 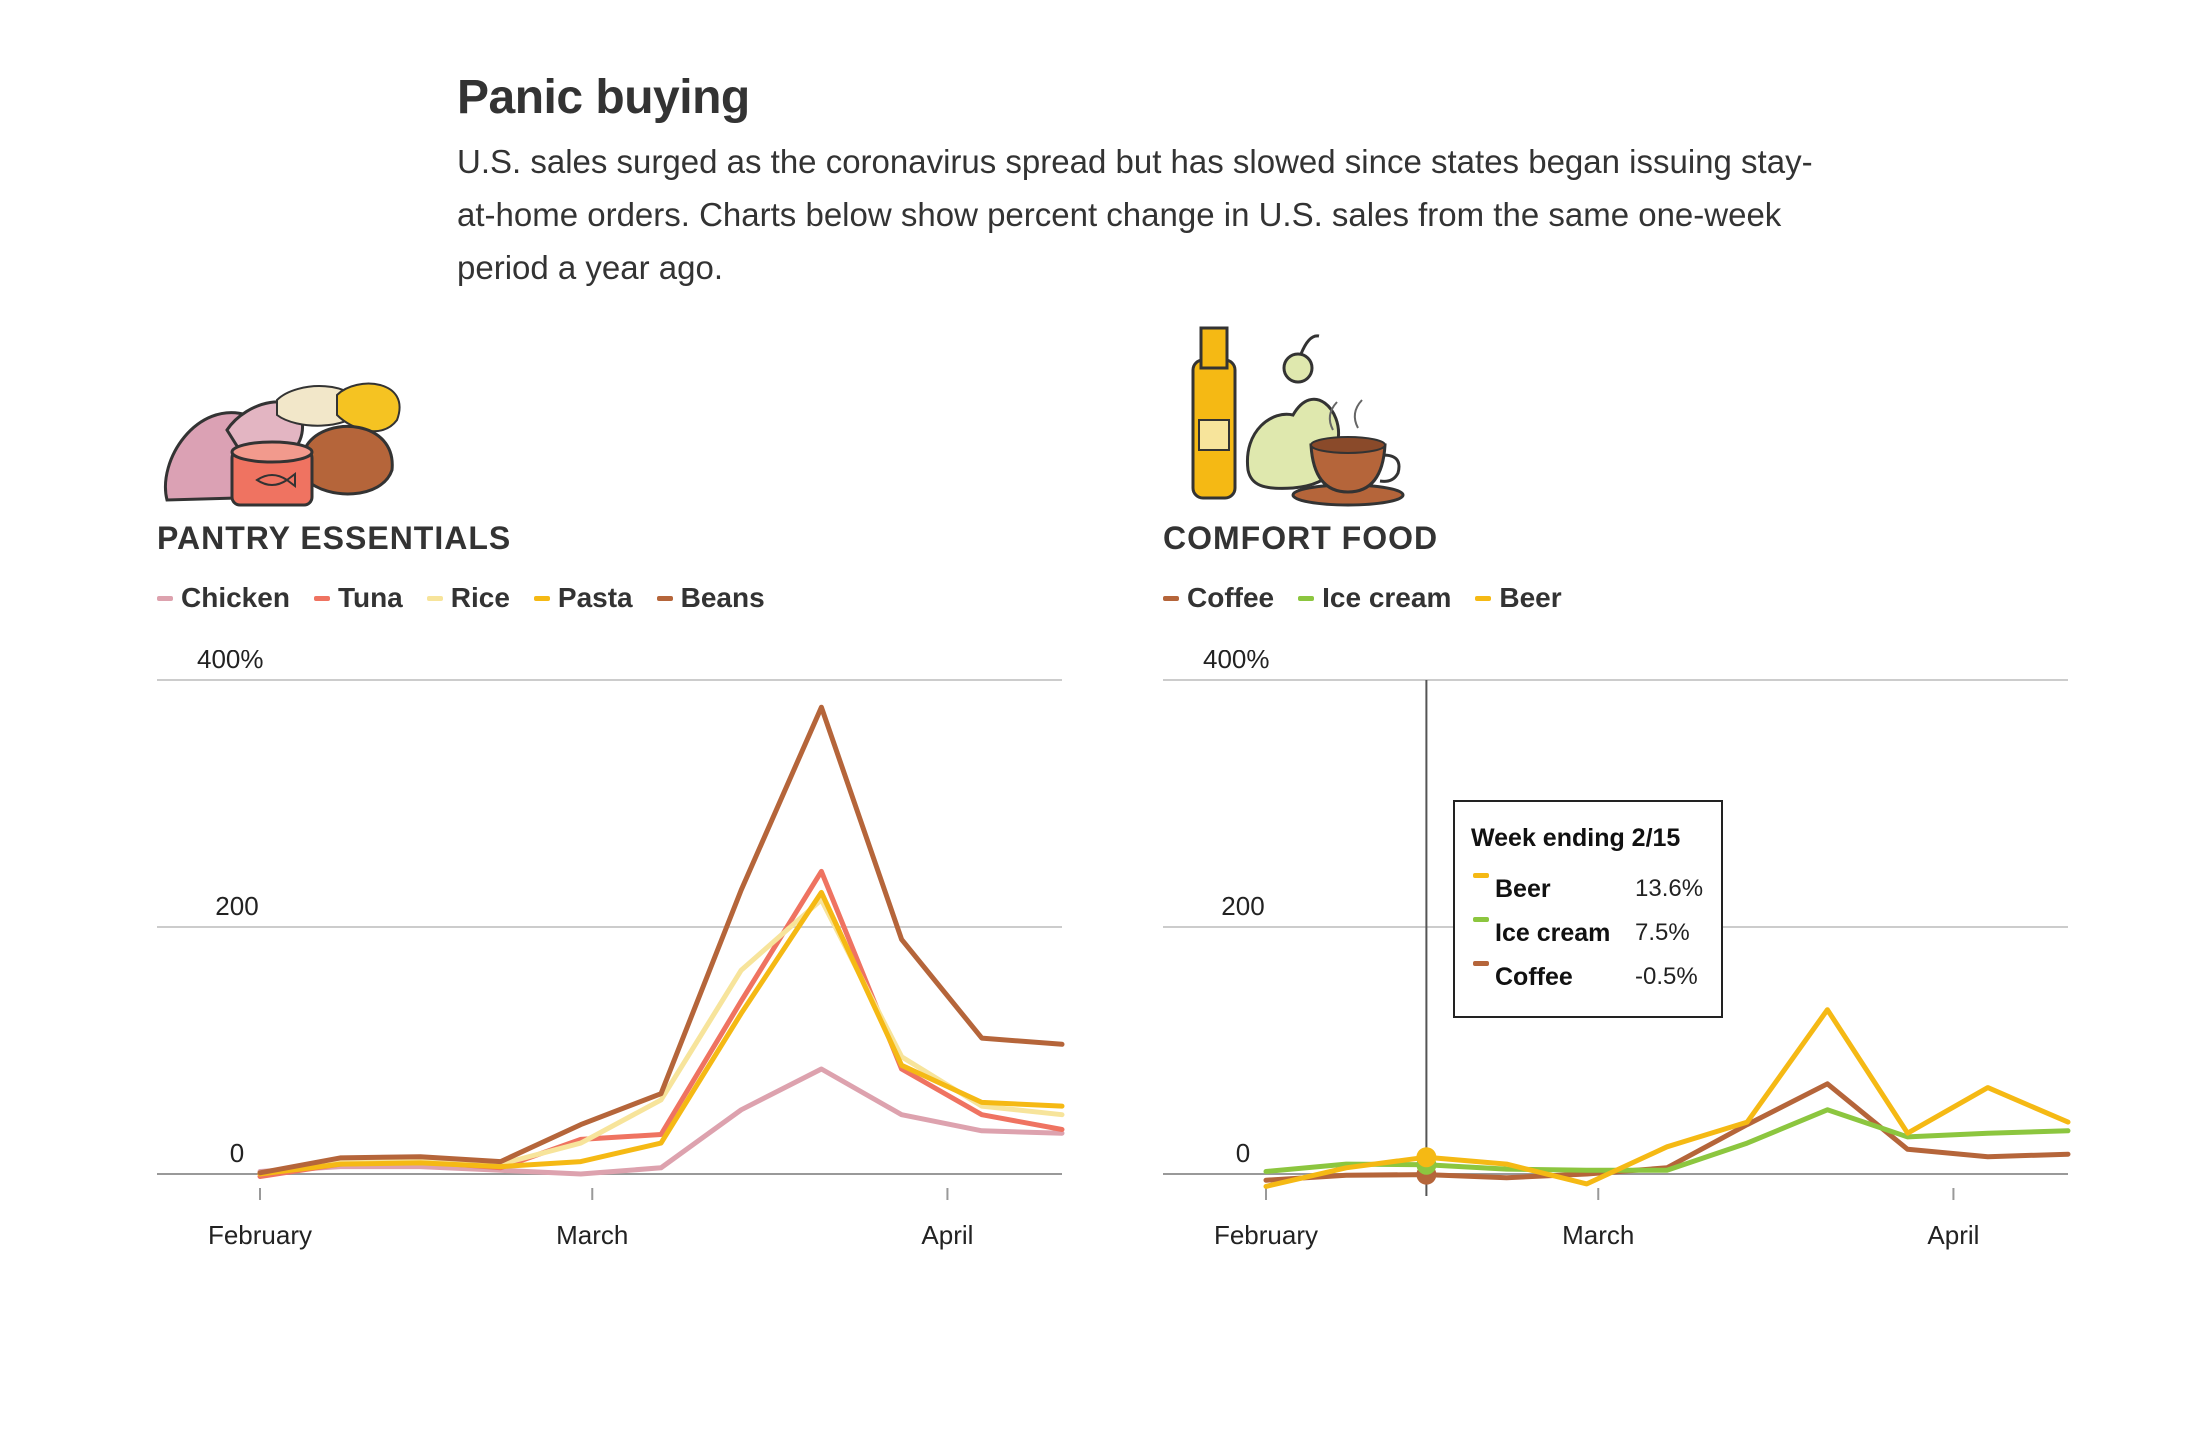 What do you see at coordinates (1666, 976) in the screenshot?
I see `tooltip-value: -0.5%` at bounding box center [1666, 976].